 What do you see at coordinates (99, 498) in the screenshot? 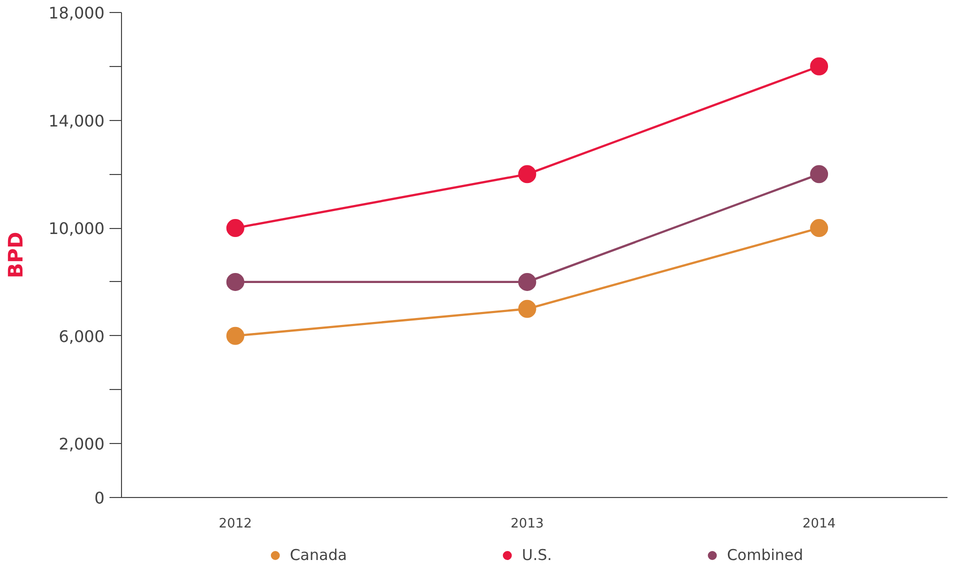
I see `y-tick-label: 0` at bounding box center [99, 498].